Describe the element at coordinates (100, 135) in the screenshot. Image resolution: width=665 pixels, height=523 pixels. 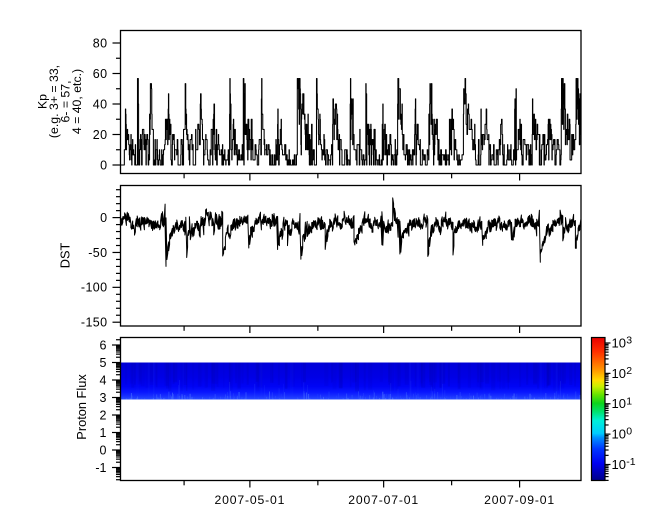
I see `svg-text: 20` at that location.